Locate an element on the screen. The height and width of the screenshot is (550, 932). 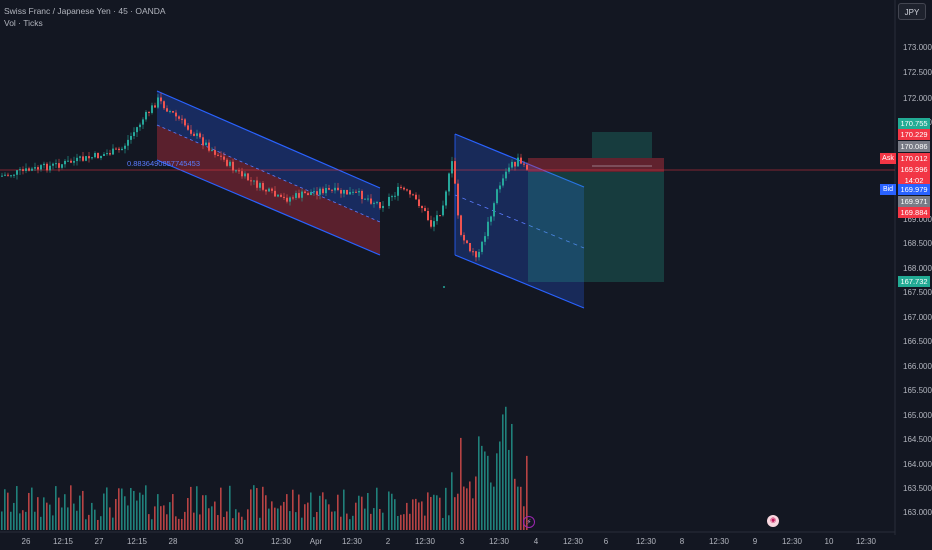
volume-bars is located at coordinates (264, 468).